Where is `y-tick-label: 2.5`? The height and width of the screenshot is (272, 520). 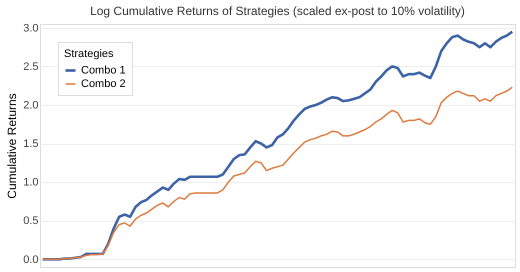
y-tick-label: 2.5 is located at coordinates (30, 66).